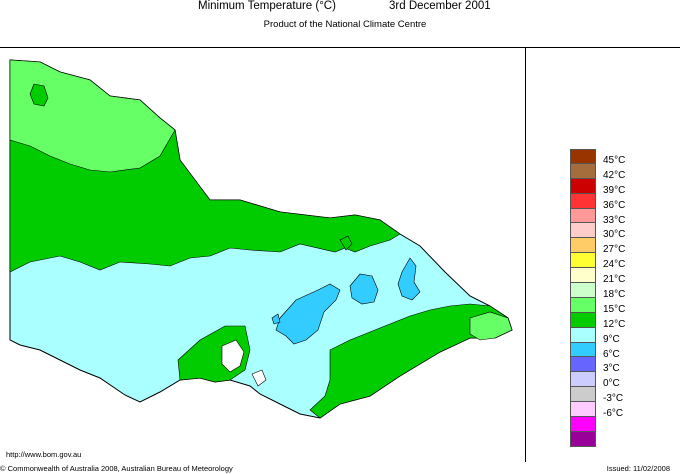 Image resolution: width=680 pixels, height=474 pixels. I want to click on legend-label: 6°C, so click(611, 354).